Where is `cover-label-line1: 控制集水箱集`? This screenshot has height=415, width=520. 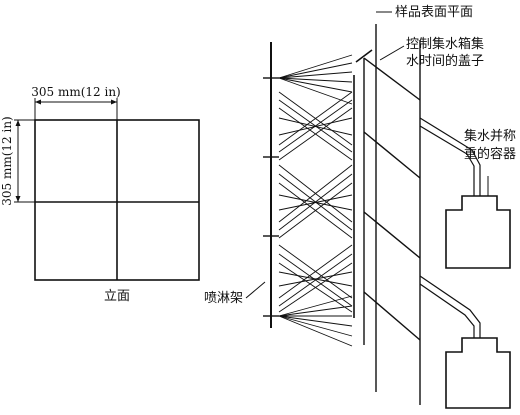 cover-label-line1: 控制集水箱集 is located at coordinates (445, 44).